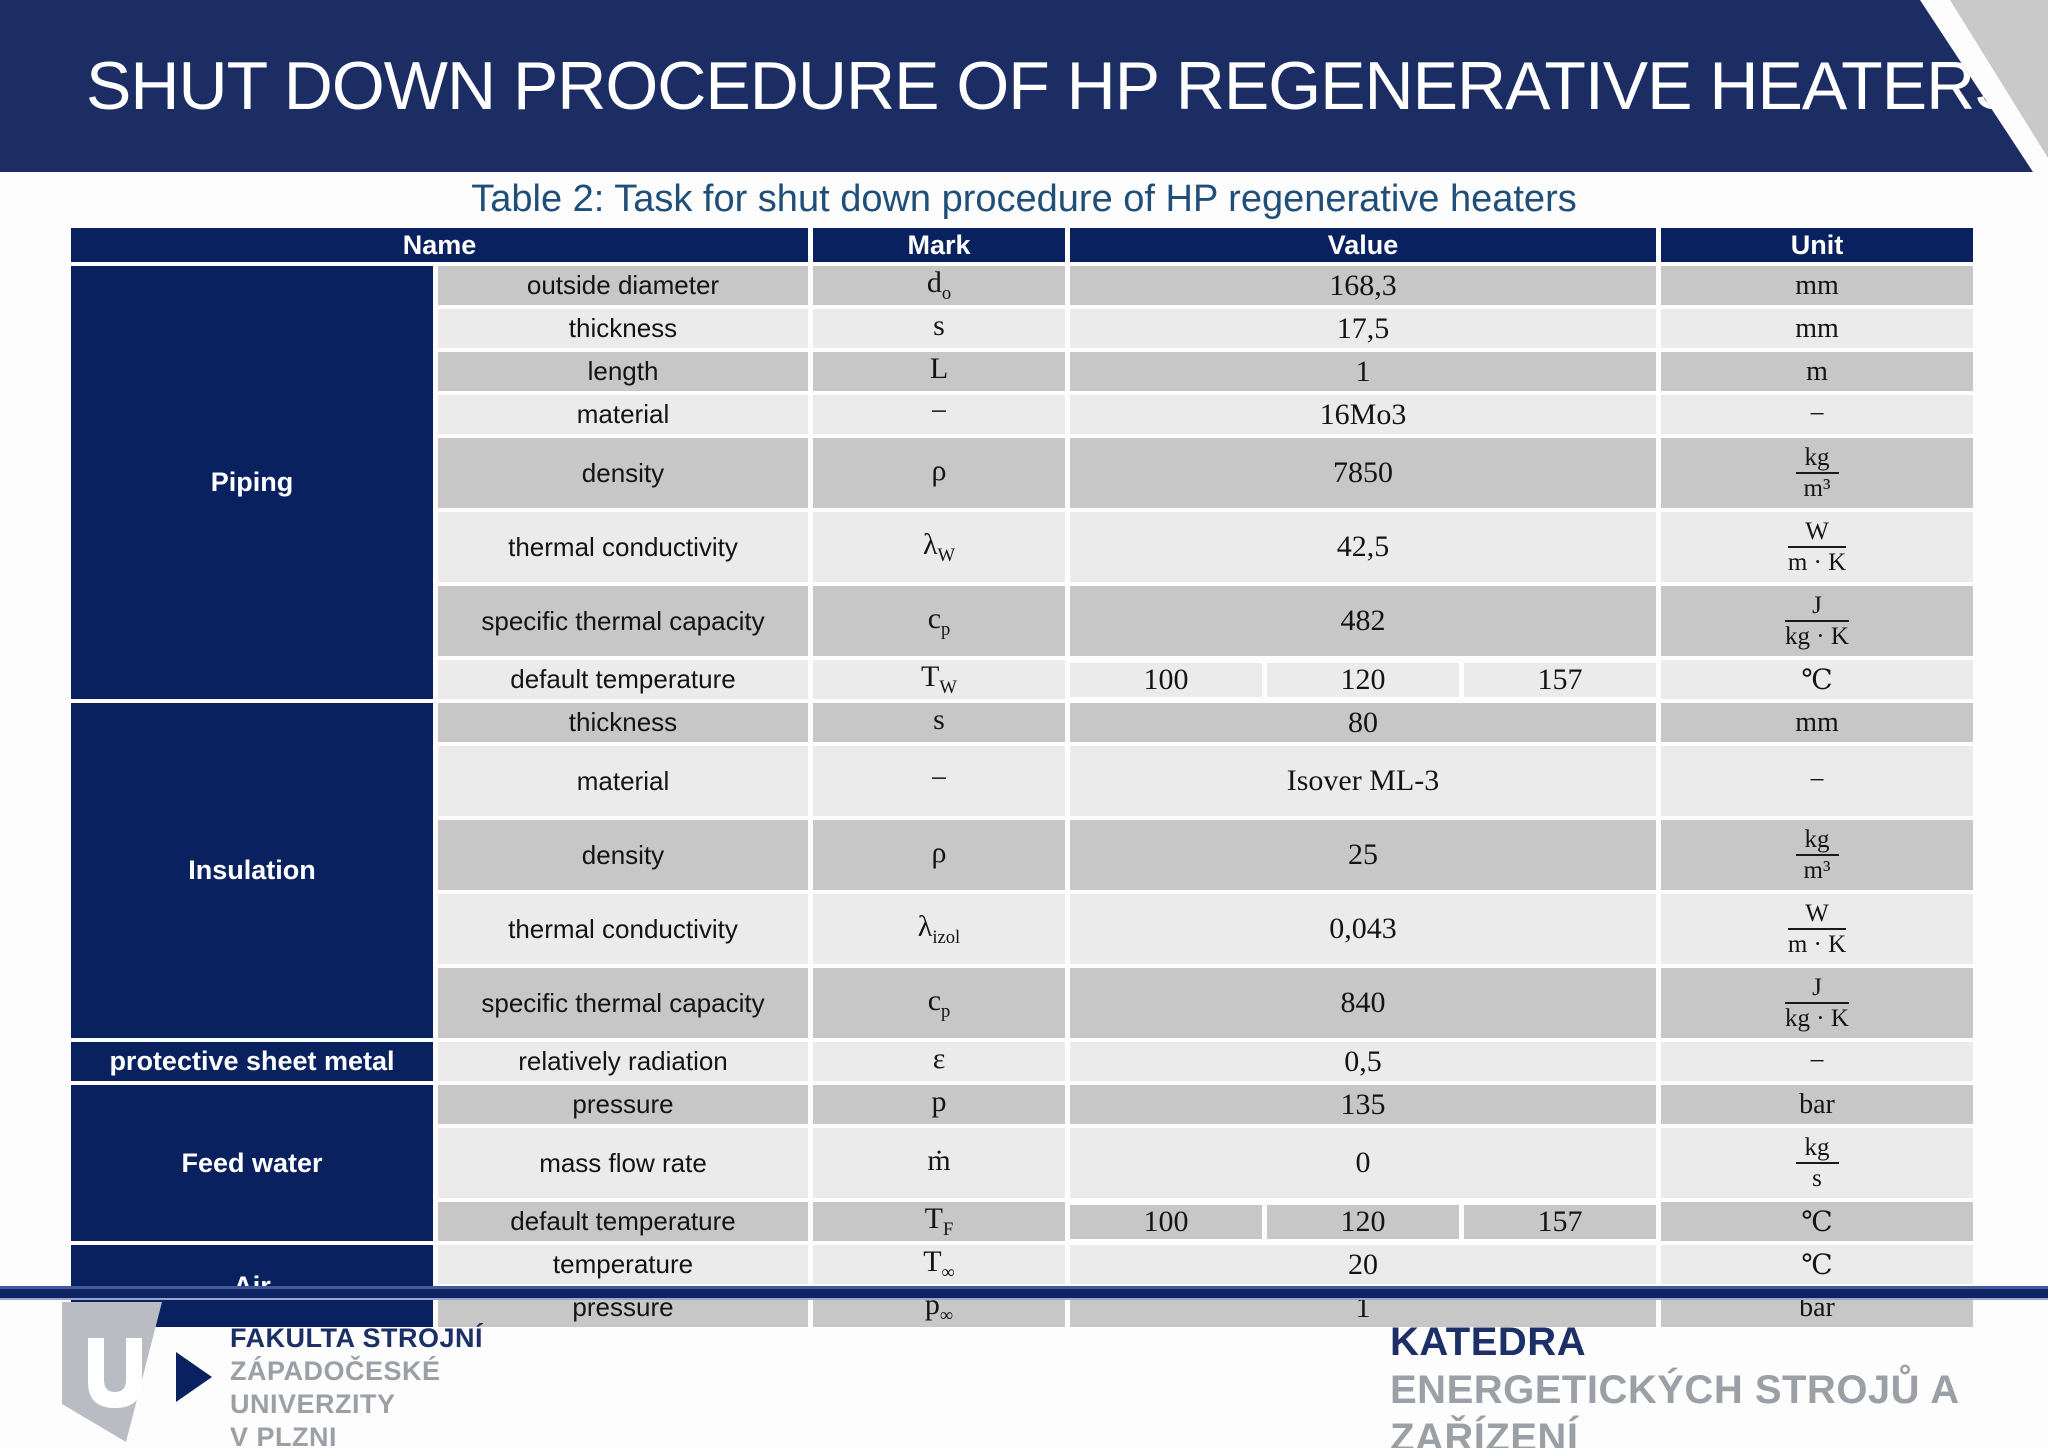 The width and height of the screenshot is (2048, 1448). I want to click on table-row: default temperature TW 100 120 157 ℃, so click(1022, 679).